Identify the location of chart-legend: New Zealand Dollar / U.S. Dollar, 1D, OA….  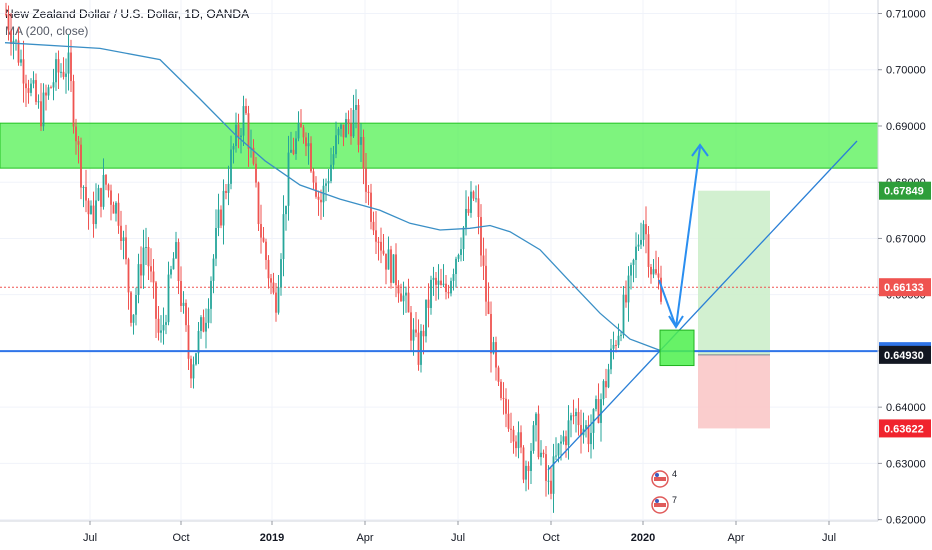
(127, 23).